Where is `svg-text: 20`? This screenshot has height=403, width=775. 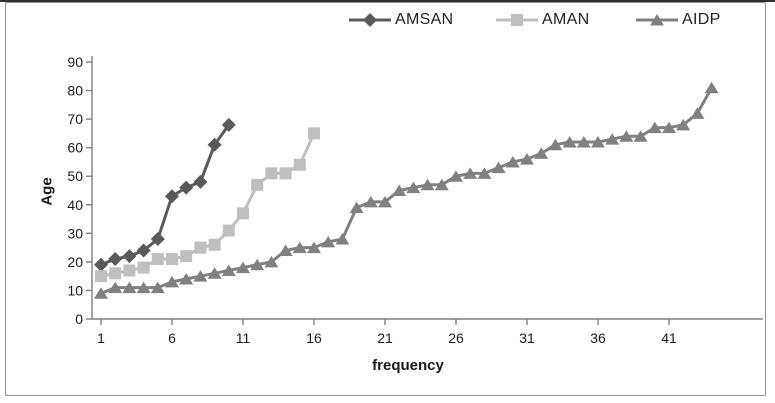
svg-text: 20 is located at coordinates (75, 262).